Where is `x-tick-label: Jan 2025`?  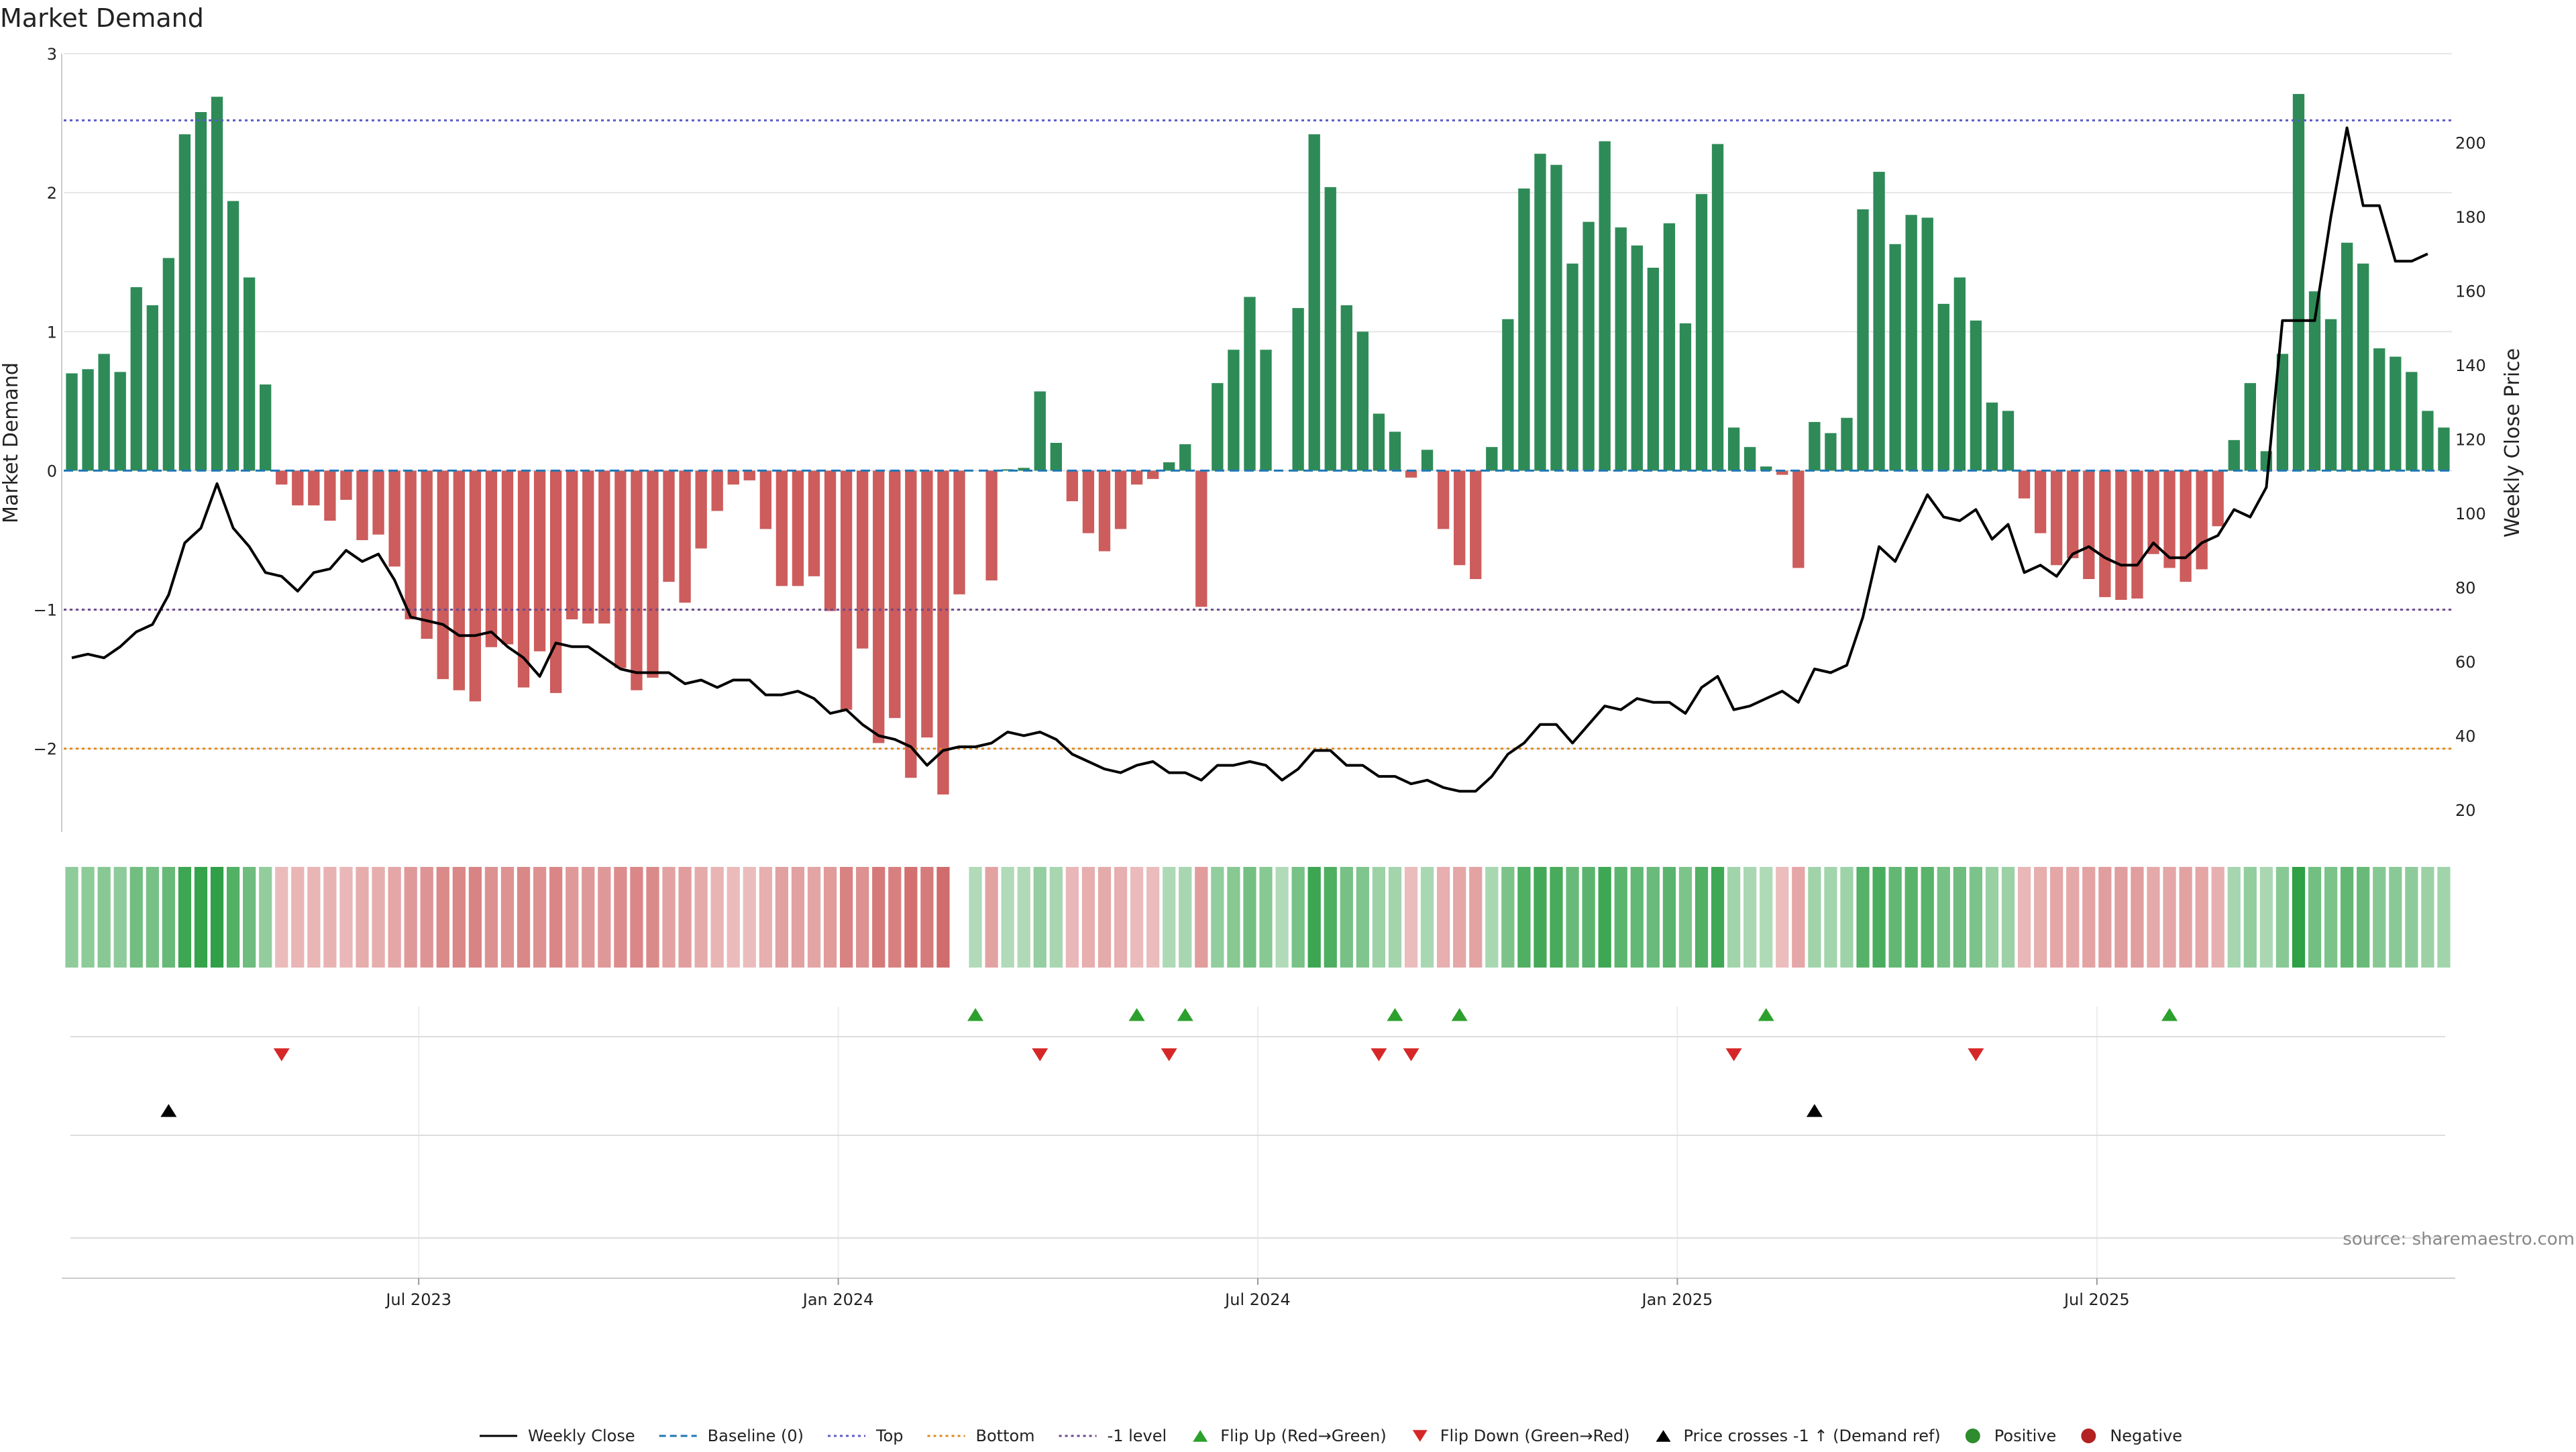
x-tick-label: Jan 2025 is located at coordinates (1677, 1300).